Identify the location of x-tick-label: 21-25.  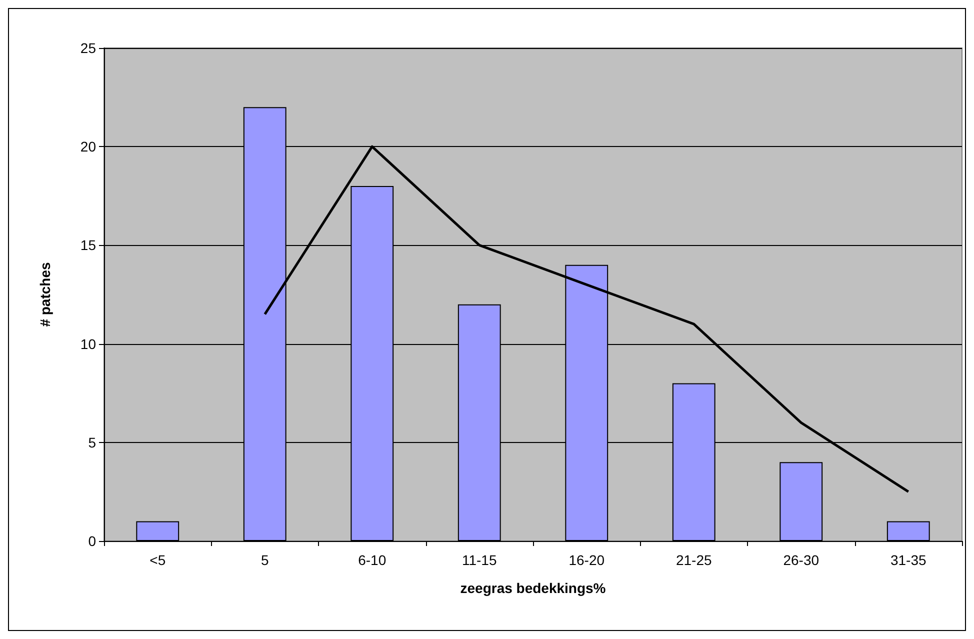
(694, 560).